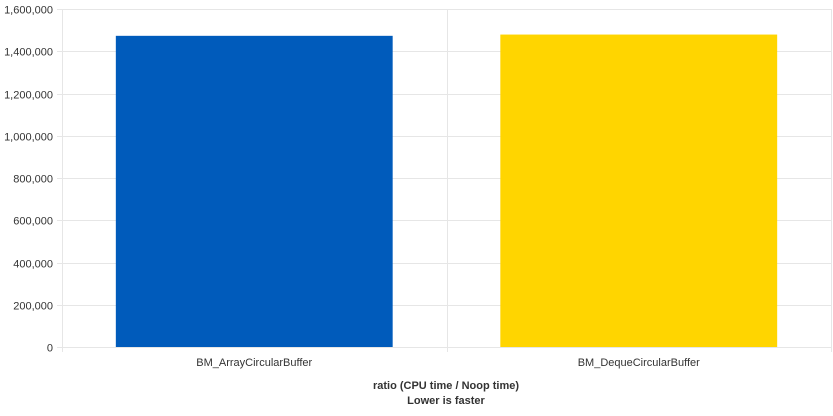  Describe the element at coordinates (33, 265) in the screenshot. I see `y-tick-label: 400,000` at that location.